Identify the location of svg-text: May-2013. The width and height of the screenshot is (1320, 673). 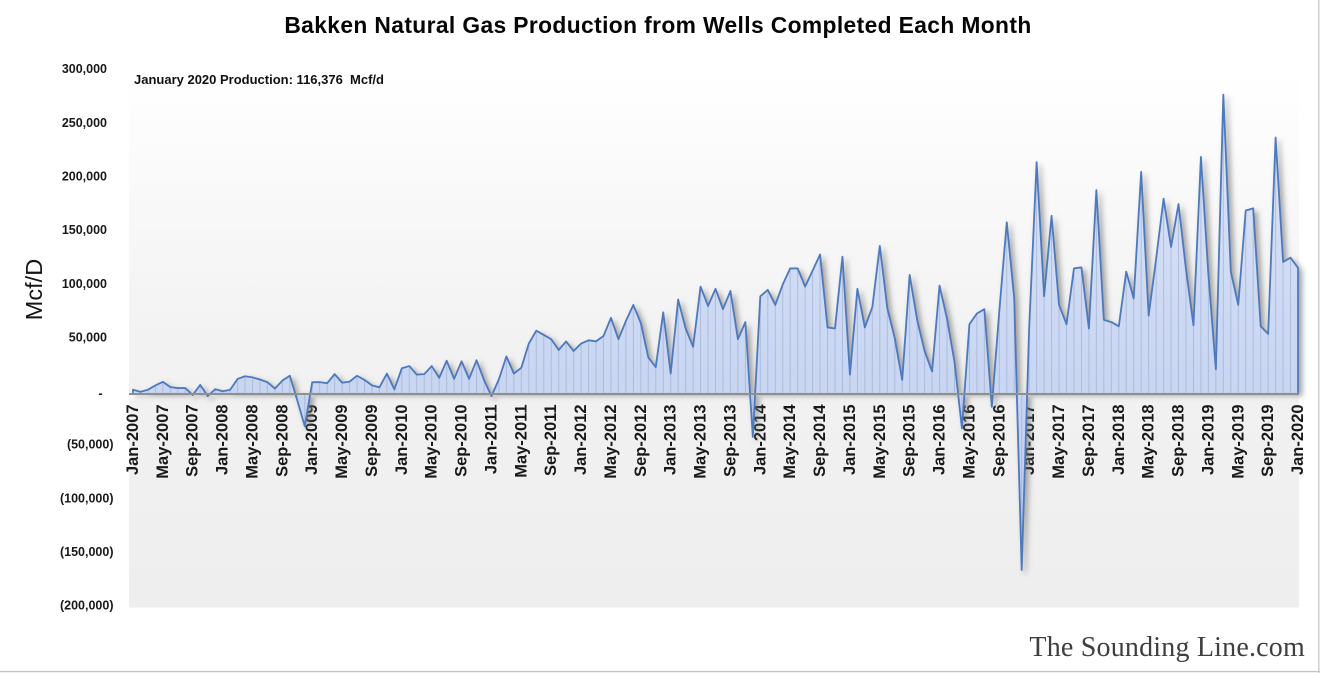
(701, 441).